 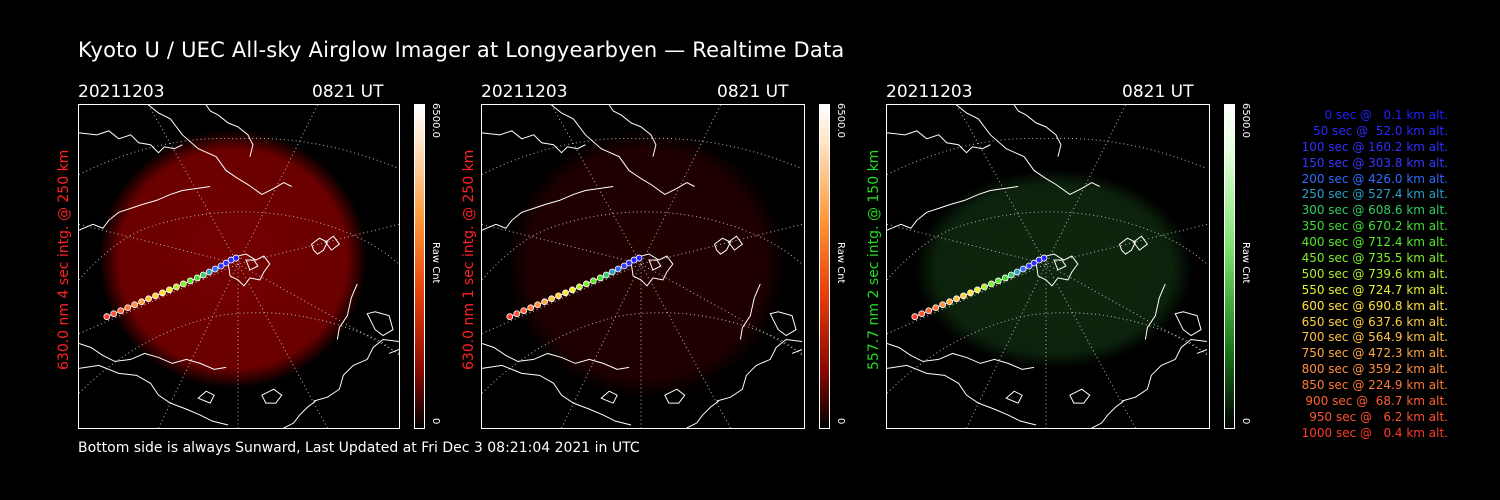 What do you see at coordinates (1374, 210) in the screenshot?
I see `legend-row: 300 sec @ 608.6 km alt.` at bounding box center [1374, 210].